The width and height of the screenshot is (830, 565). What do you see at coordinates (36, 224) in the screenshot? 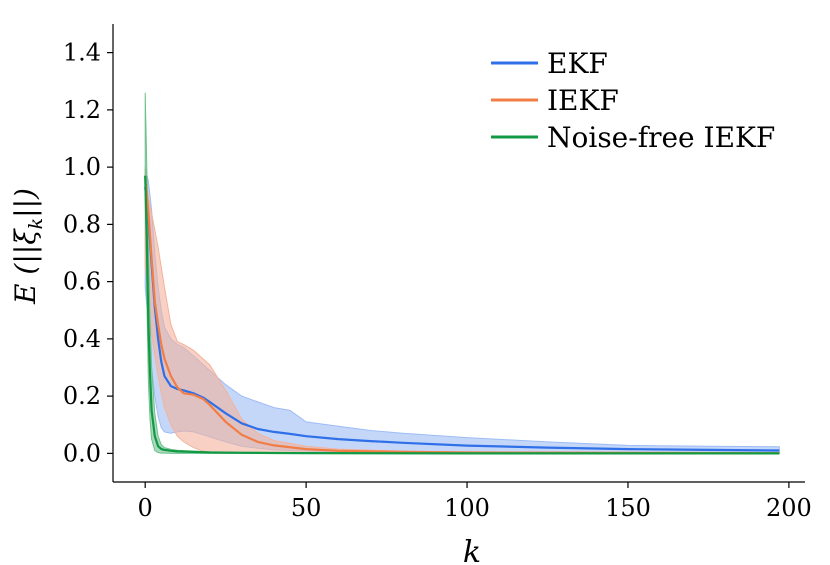
I see `y-axis-label-subscript: k` at bounding box center [36, 224].